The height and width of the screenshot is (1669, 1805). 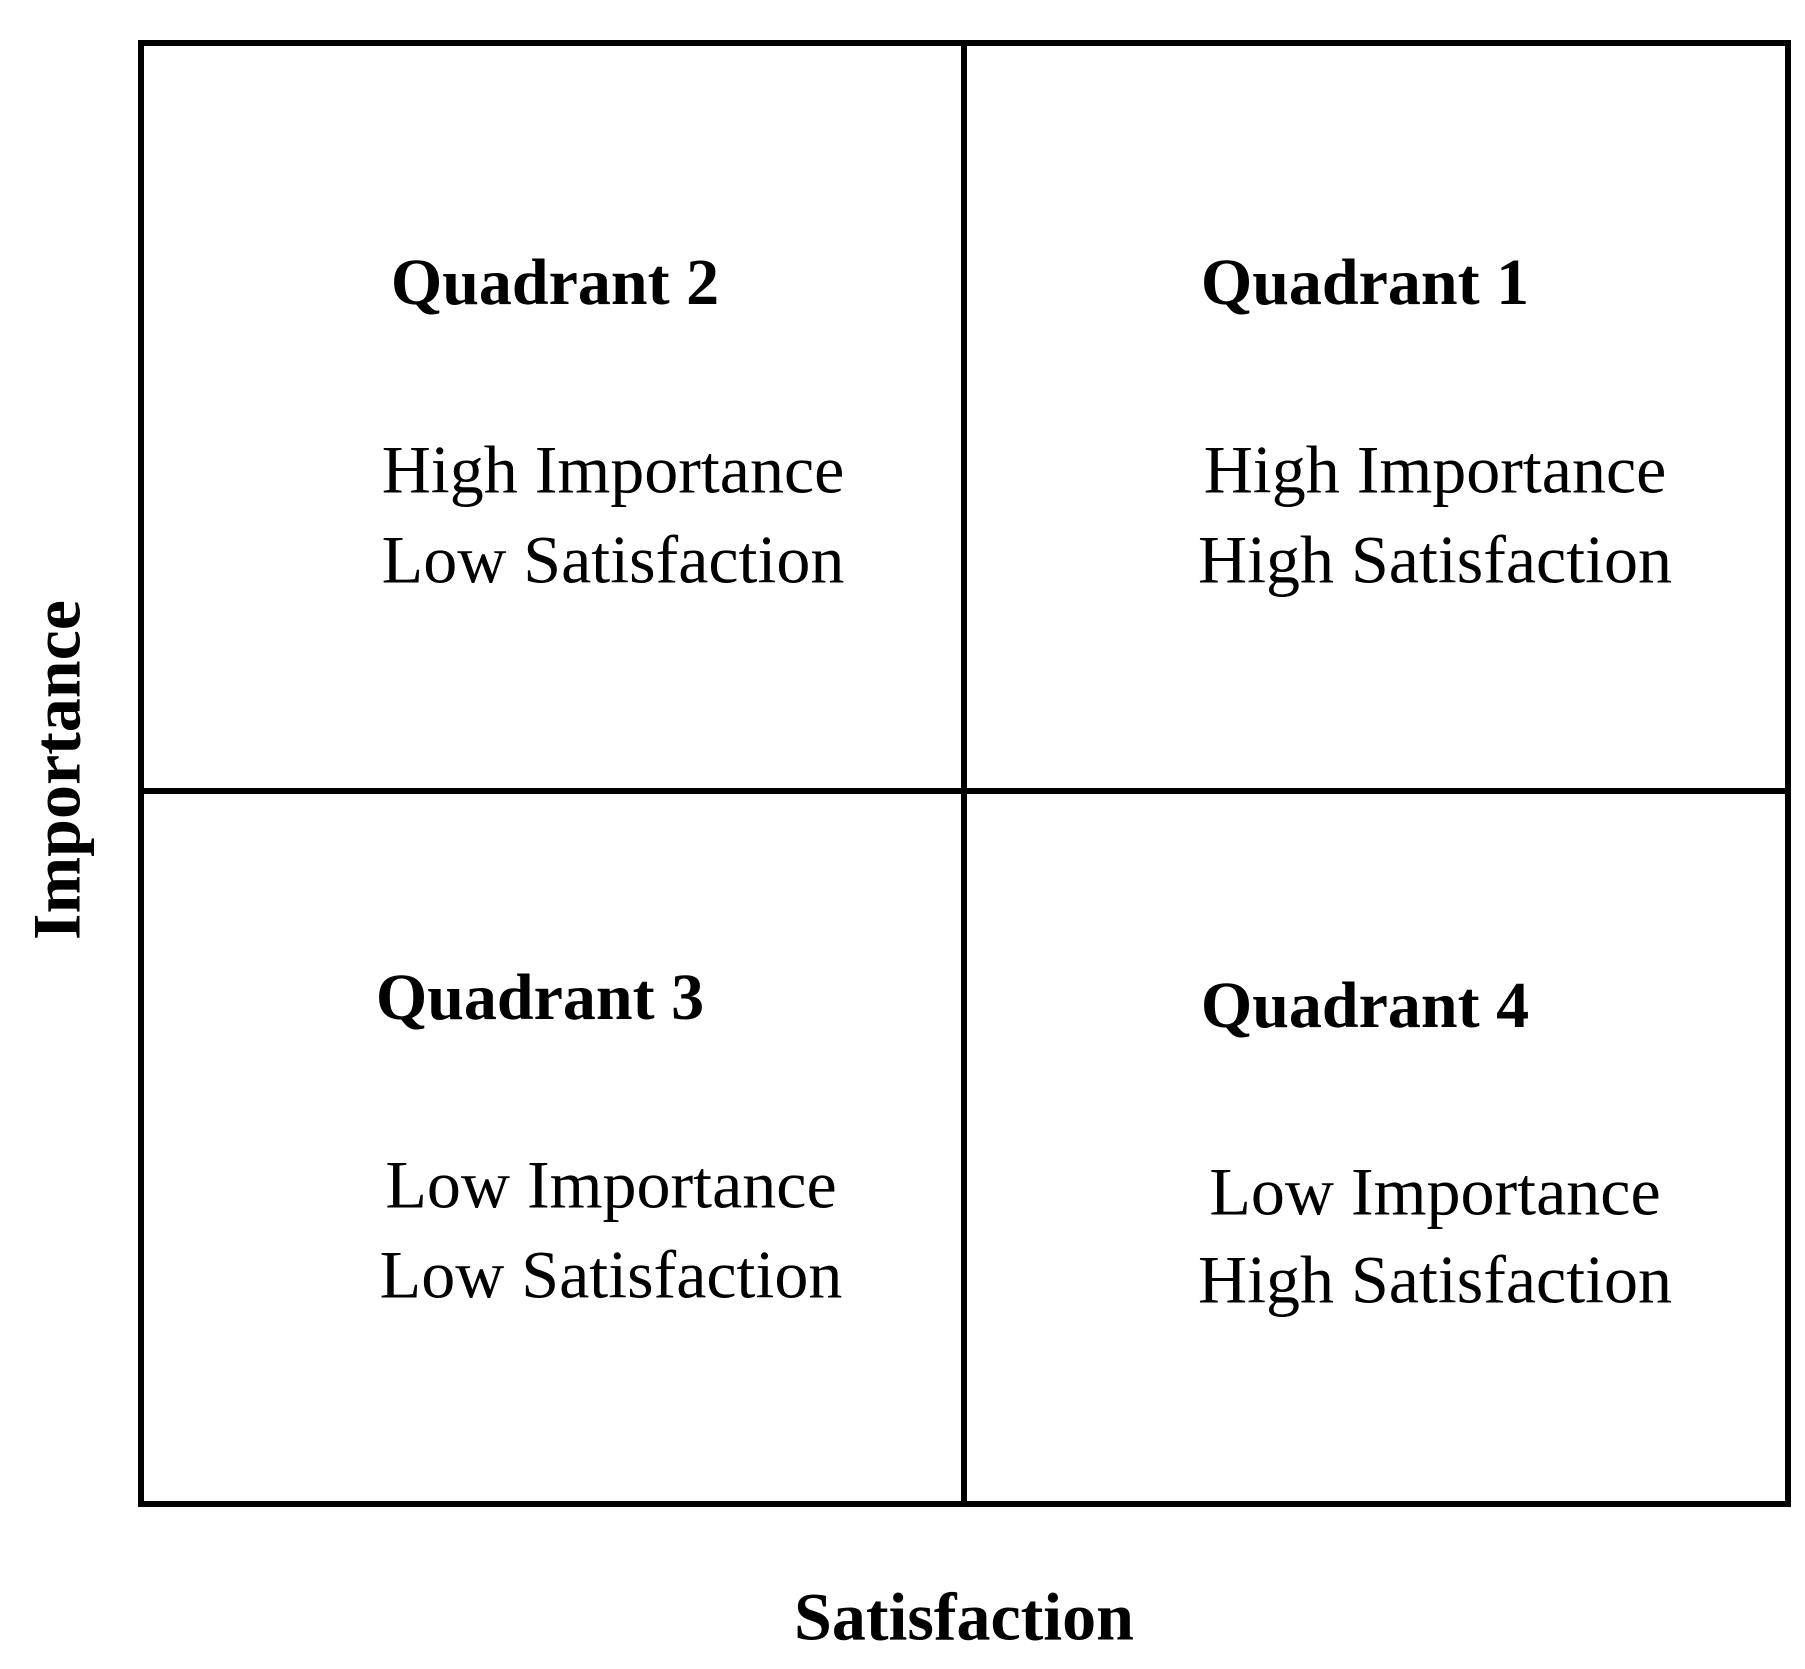 What do you see at coordinates (964, 1617) in the screenshot?
I see `x-axis-label: Satisfaction` at bounding box center [964, 1617].